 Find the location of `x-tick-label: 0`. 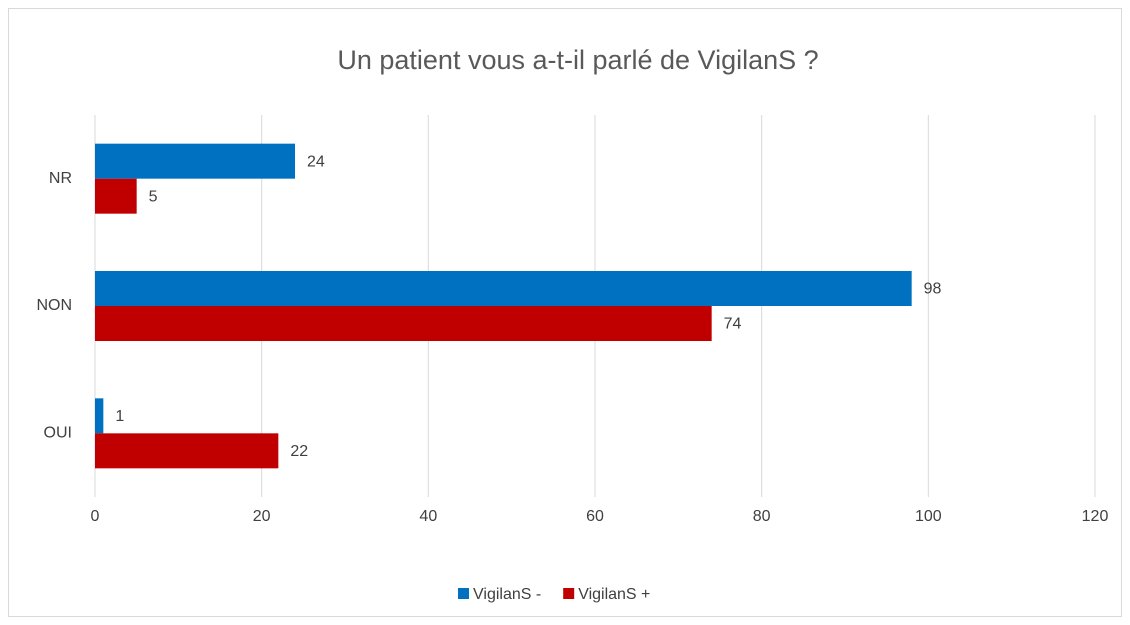

x-tick-label: 0 is located at coordinates (95, 516).